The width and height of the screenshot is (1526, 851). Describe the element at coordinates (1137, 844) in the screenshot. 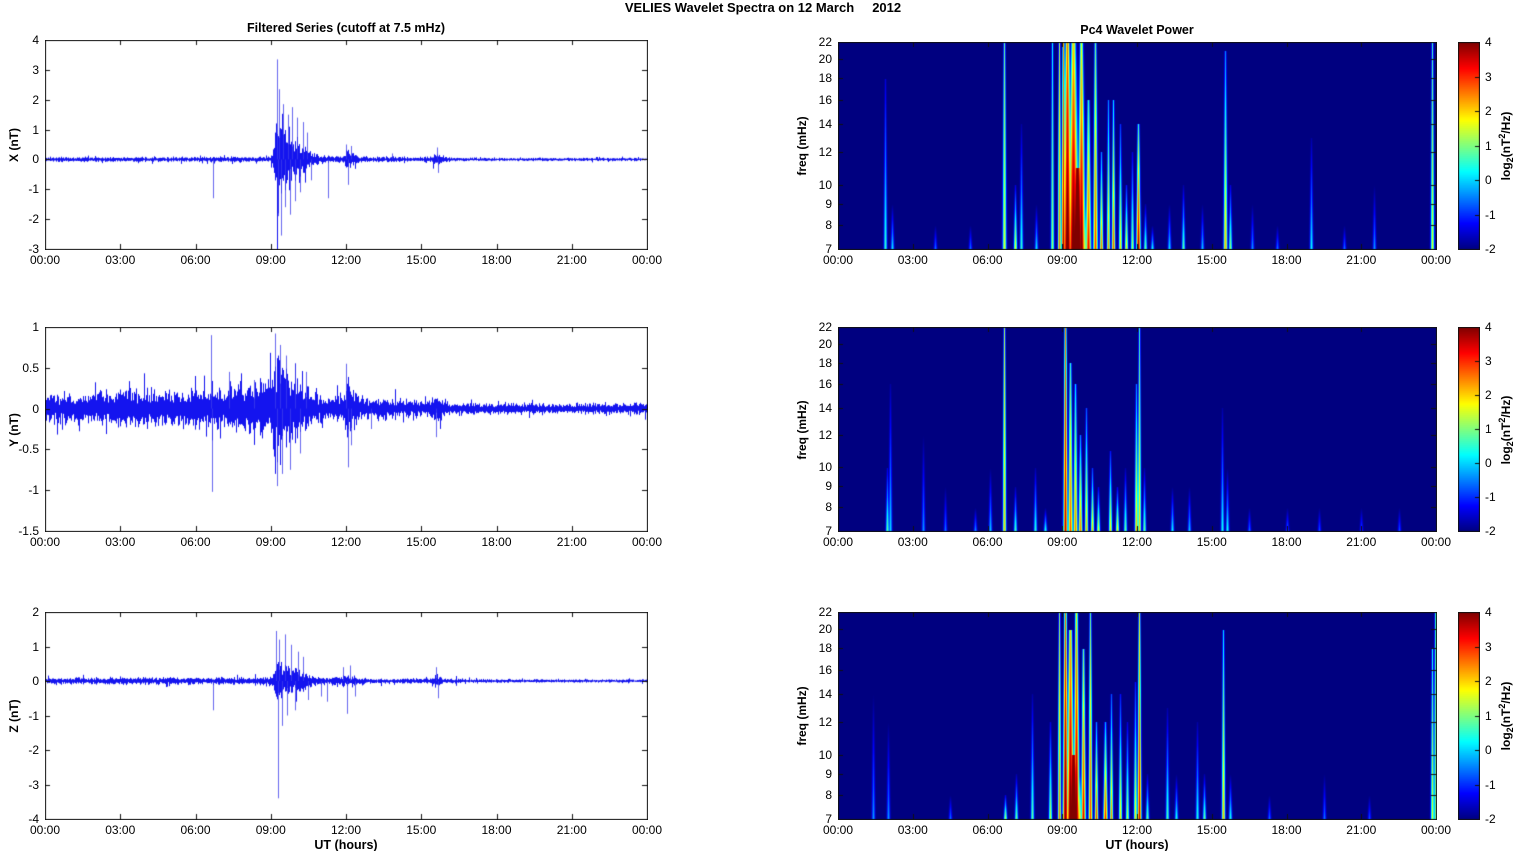

I see `x-axis-label-right: UT (hours)` at that location.